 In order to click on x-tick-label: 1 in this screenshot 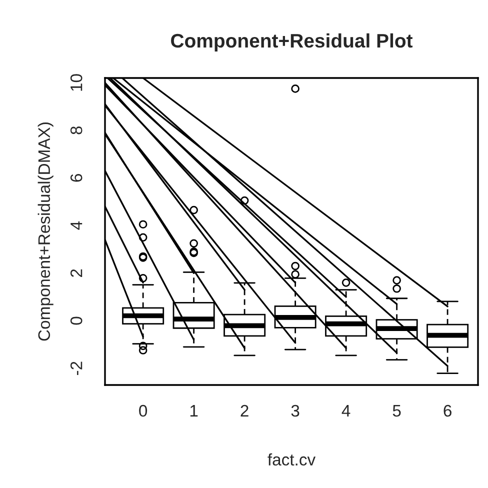, I will do `click(194, 411)`.